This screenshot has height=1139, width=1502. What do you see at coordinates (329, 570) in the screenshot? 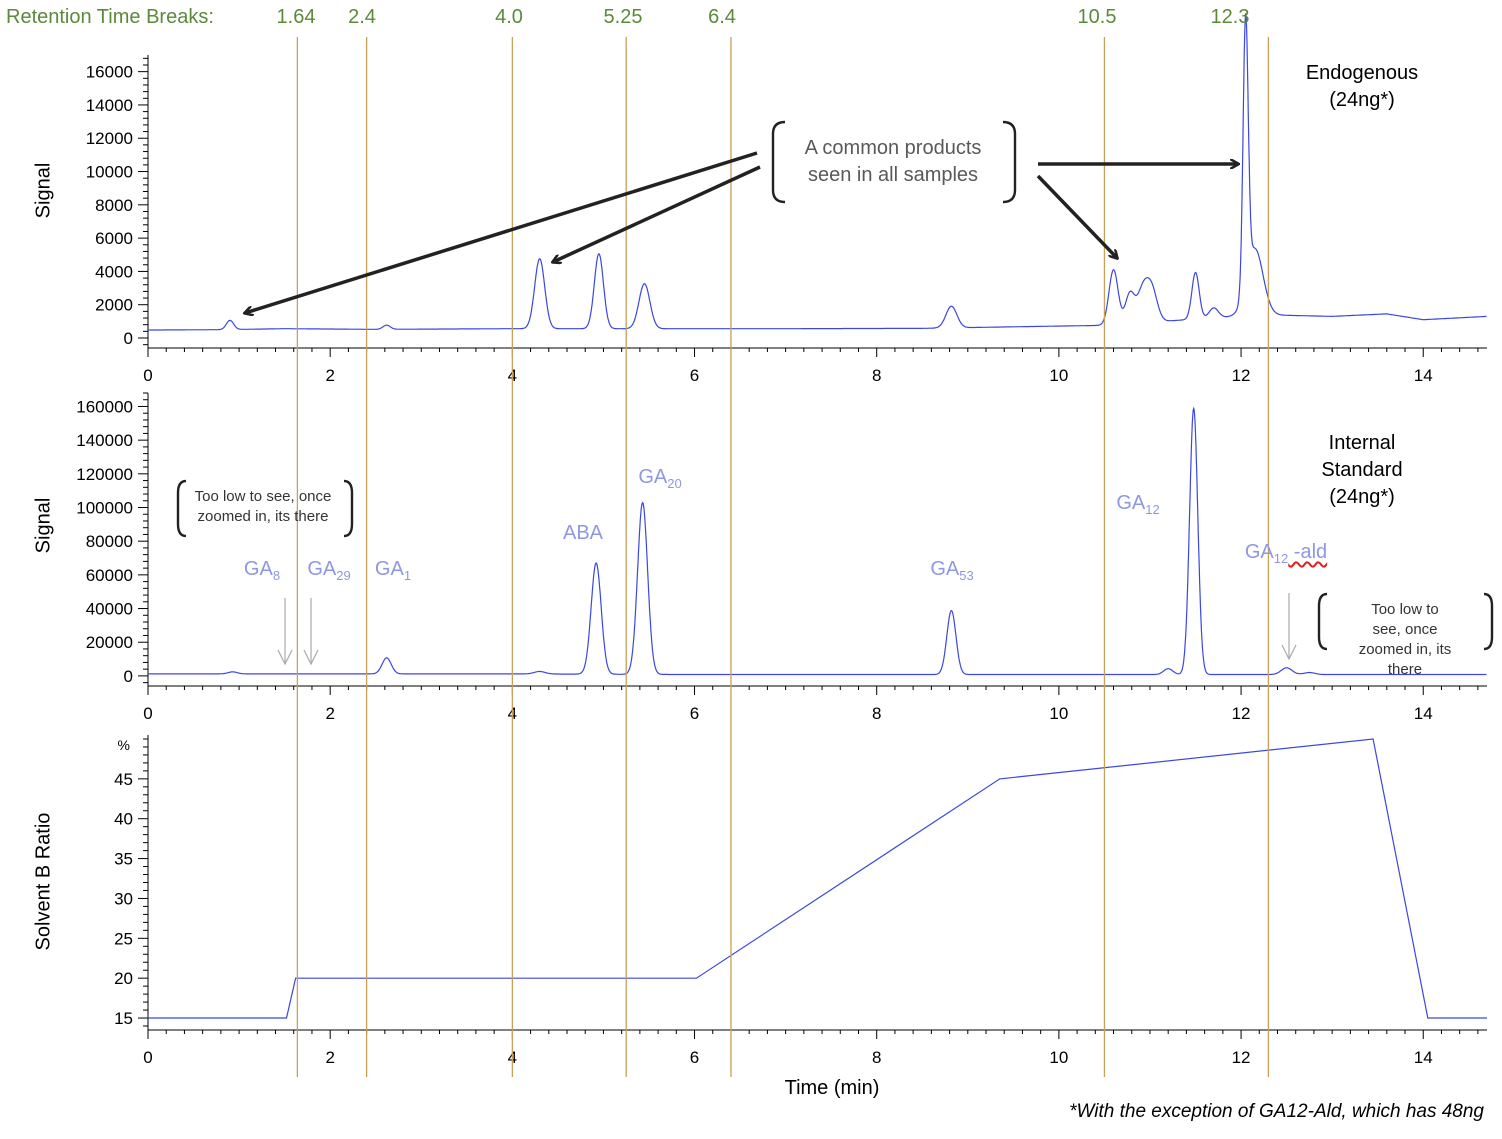
I see `peak-label-ga29: GA29` at bounding box center [329, 570].